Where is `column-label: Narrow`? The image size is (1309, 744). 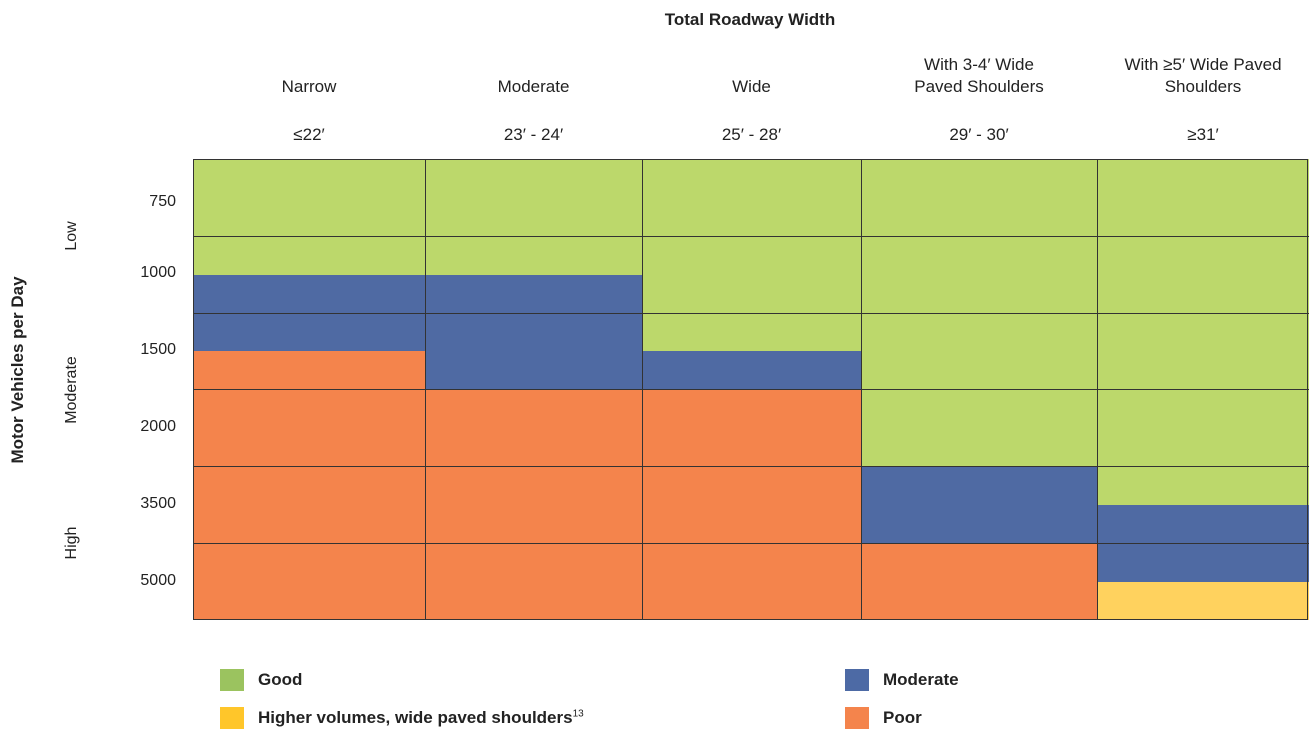
column-label: Narrow is located at coordinates (309, 86).